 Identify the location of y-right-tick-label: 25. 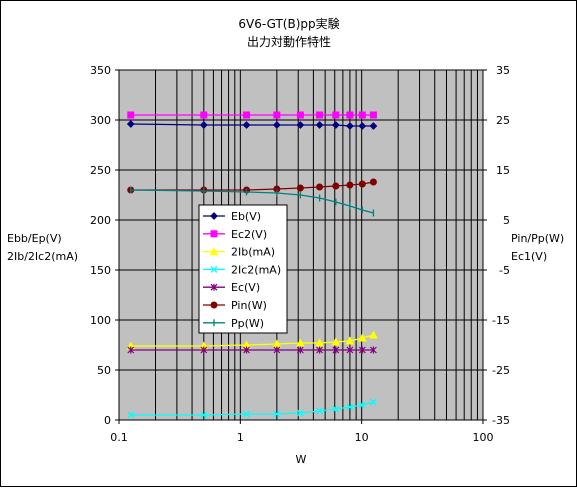
(503, 120).